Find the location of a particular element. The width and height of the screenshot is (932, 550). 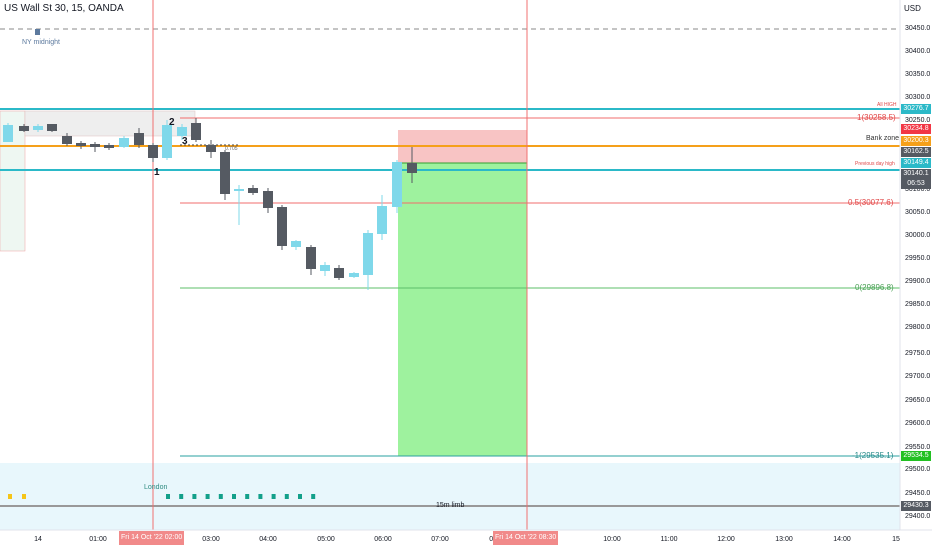

time-tick: 01:00 is located at coordinates (98, 539).